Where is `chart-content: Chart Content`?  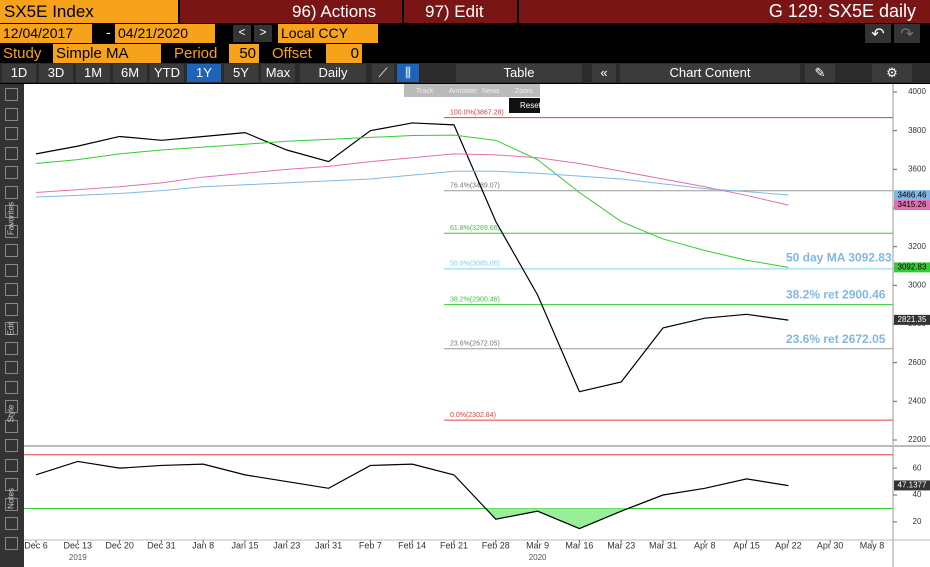 chart-content: Chart Content is located at coordinates (710, 73).